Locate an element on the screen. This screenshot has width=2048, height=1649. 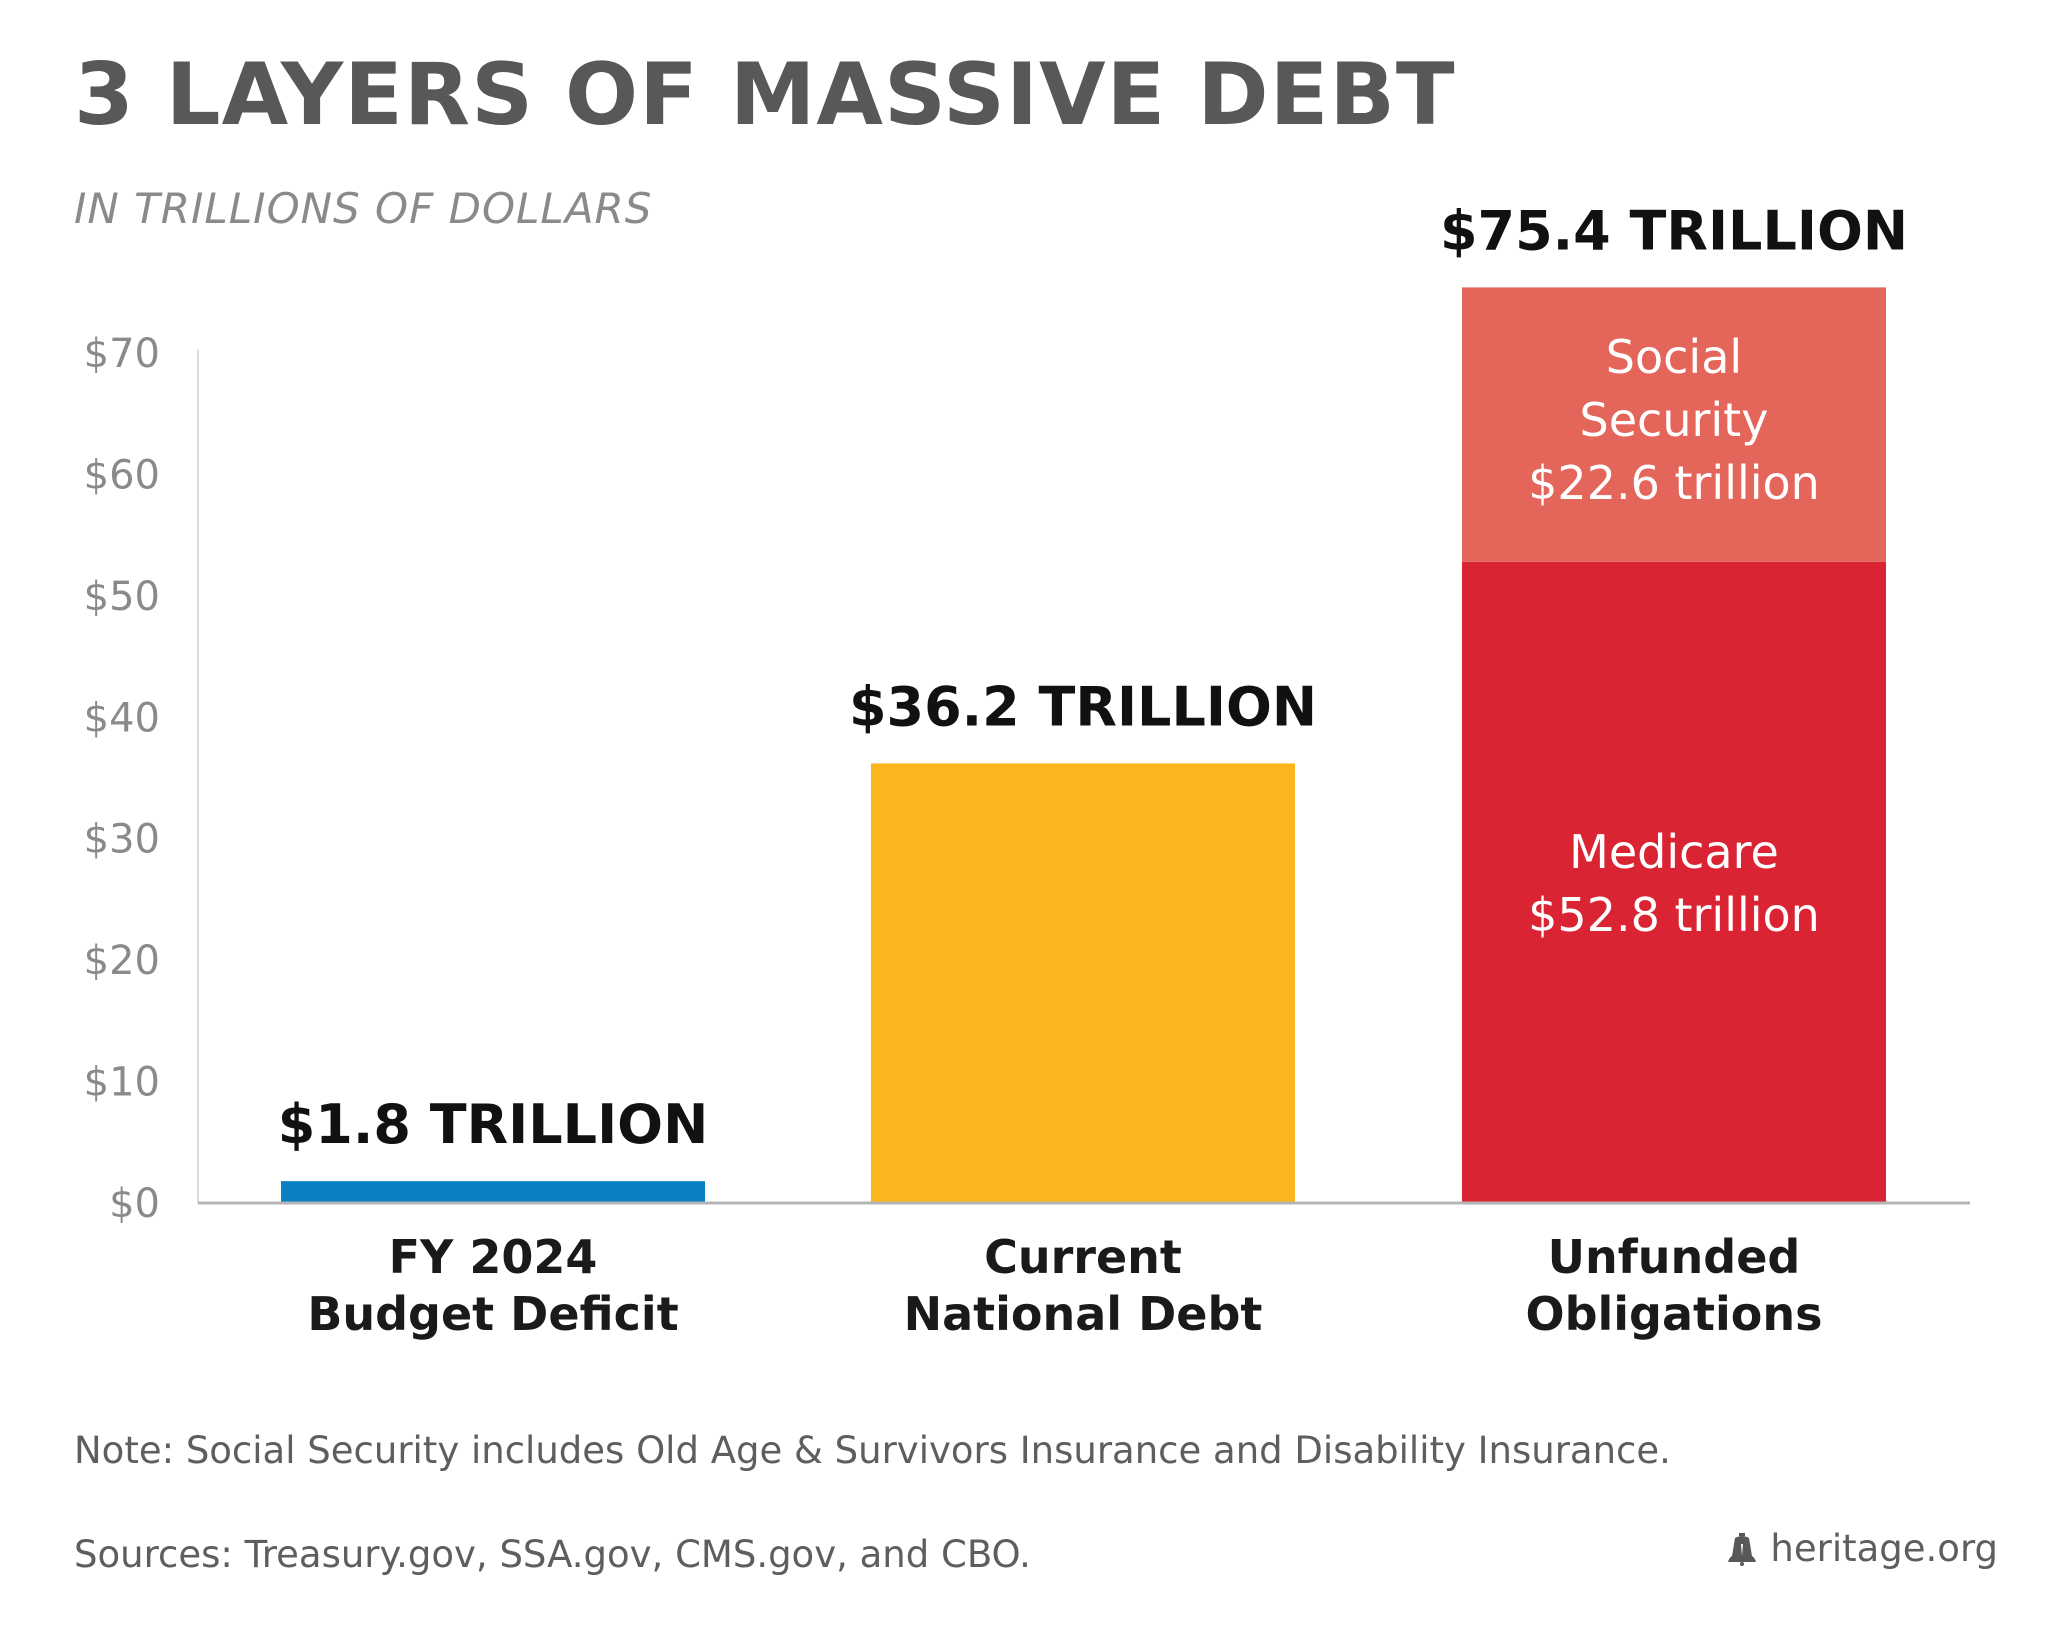
liberty-bell-icon is located at coordinates (1742, 1549).